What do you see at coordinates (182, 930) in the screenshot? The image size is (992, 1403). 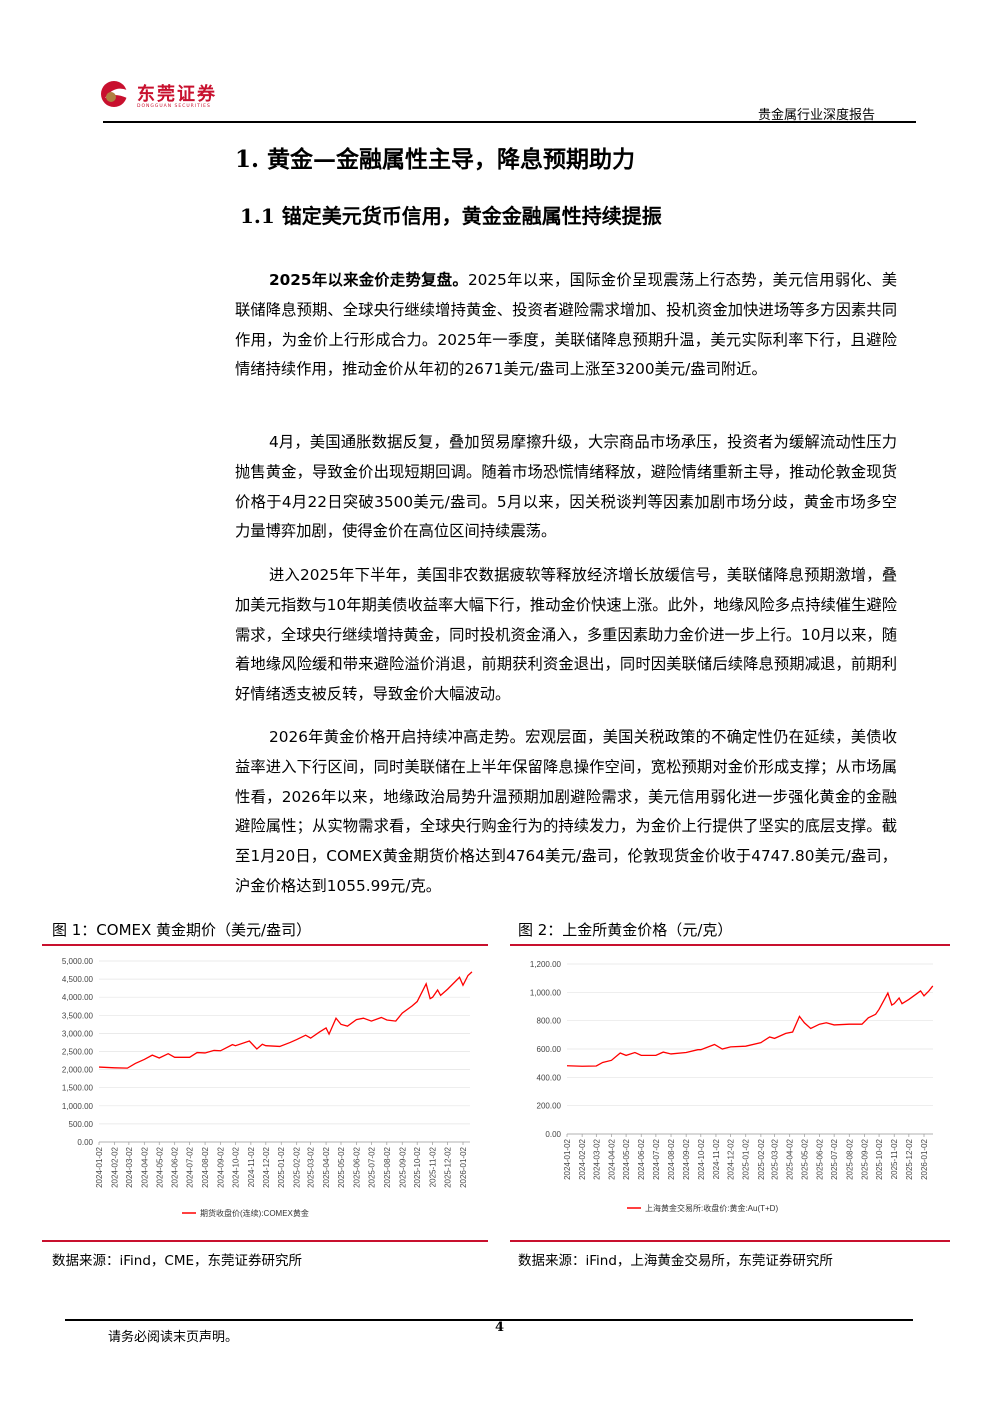 I see `figure-1-title: 图 1：COMEX 黄金期价（美元/盎司）` at bounding box center [182, 930].